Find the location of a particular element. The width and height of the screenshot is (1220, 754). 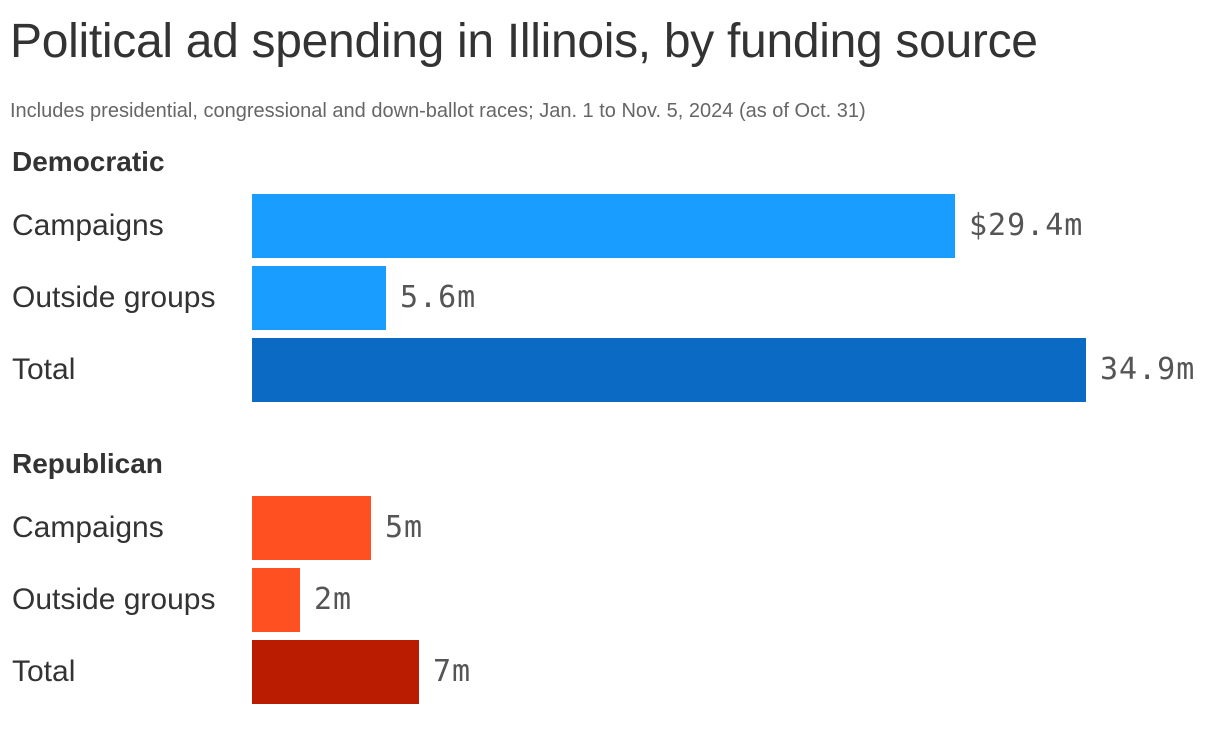

row-label-republican-total: Total is located at coordinates (44, 671).